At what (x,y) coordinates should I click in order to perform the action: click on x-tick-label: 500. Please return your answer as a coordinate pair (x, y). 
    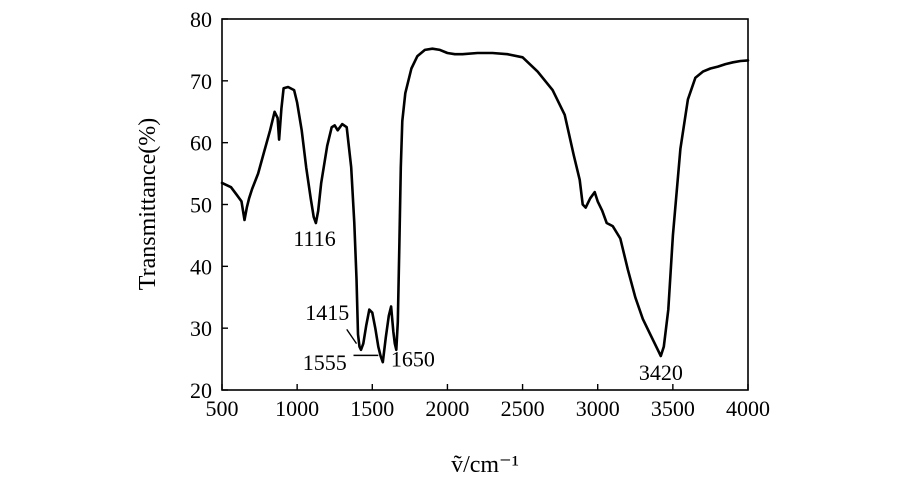
    Looking at the image, I should click on (222, 408).